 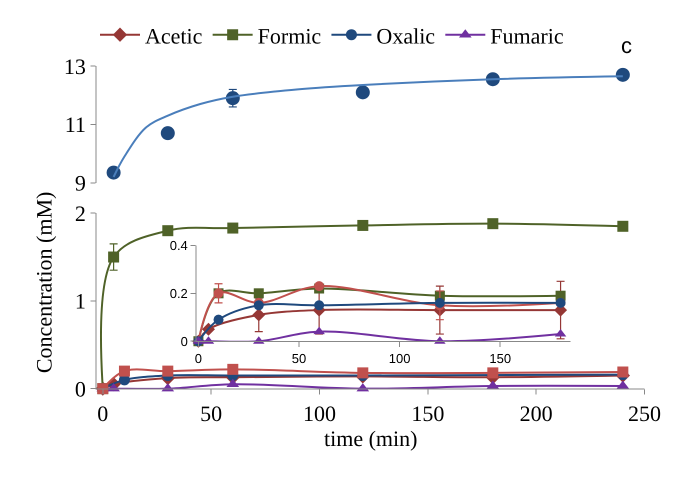 I want to click on y-axis-title: Concentration (mM), so click(x=43, y=283).